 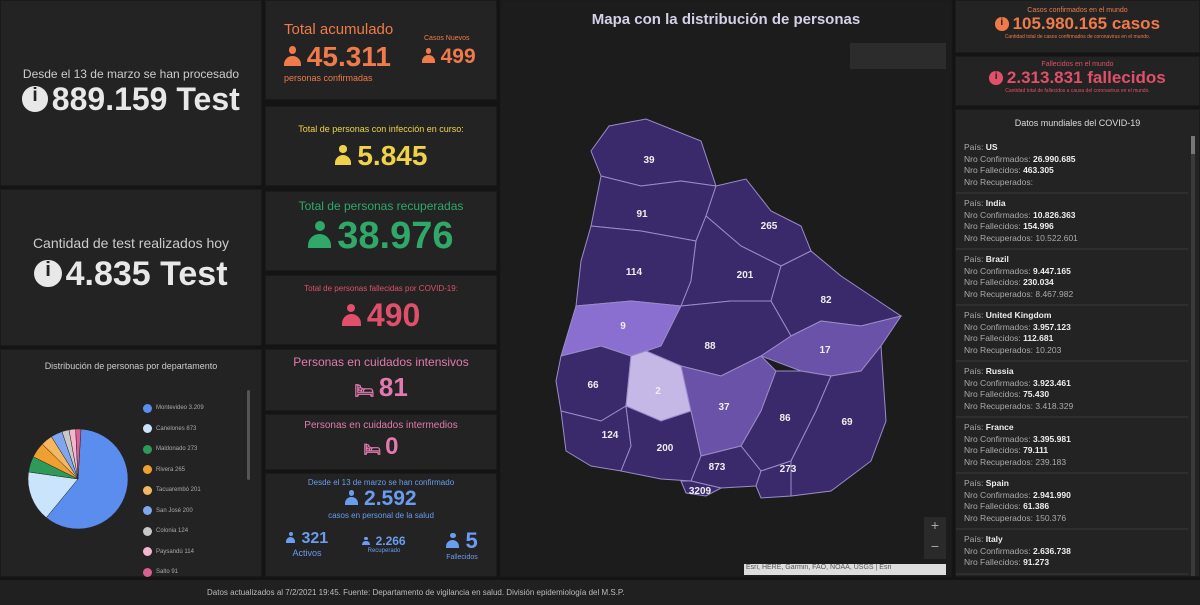 I want to click on icu-card: Personas en cuidados intensivos 🛏 81, so click(x=381, y=380).